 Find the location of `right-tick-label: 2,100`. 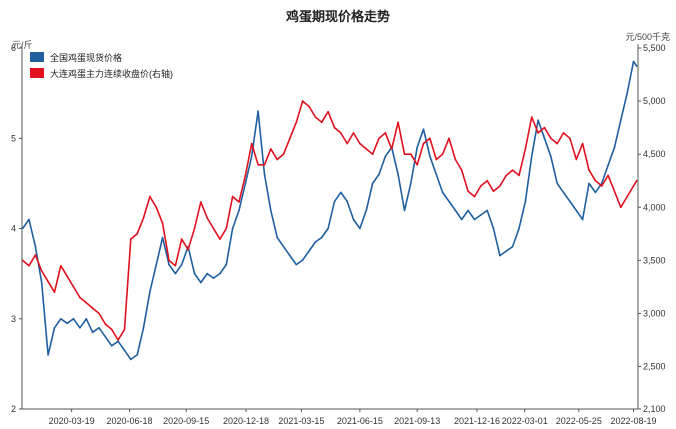

right-tick-label: 2,100 is located at coordinates (654, 409).